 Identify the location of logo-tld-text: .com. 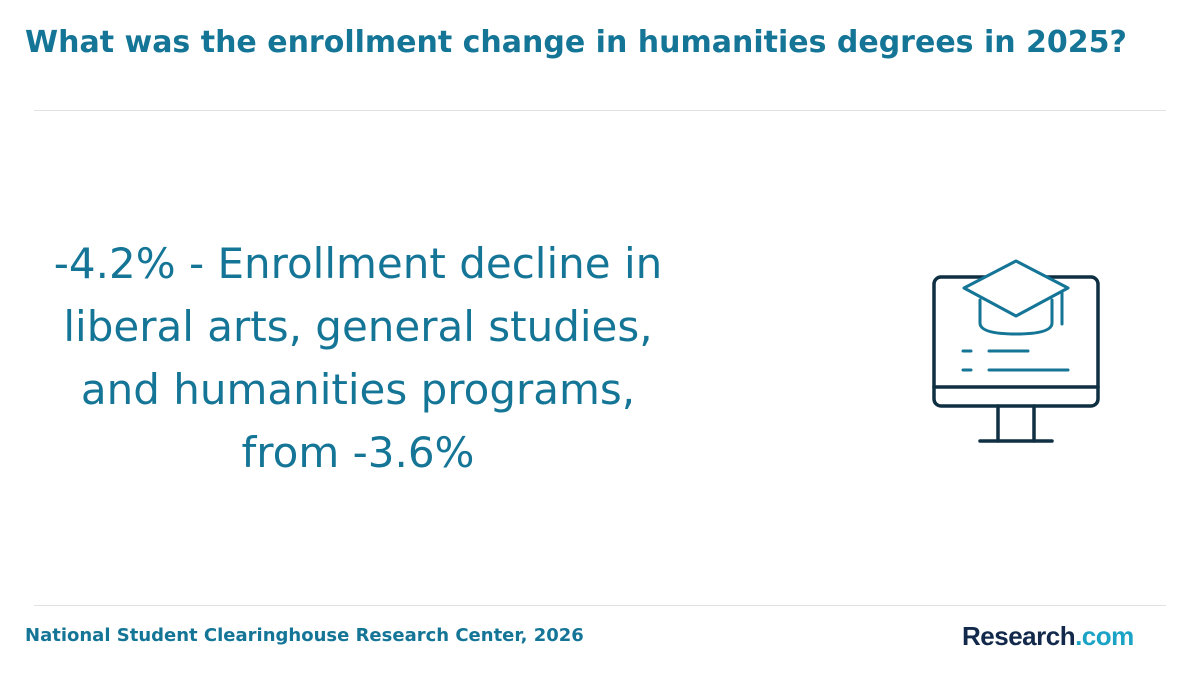
(1104, 636).